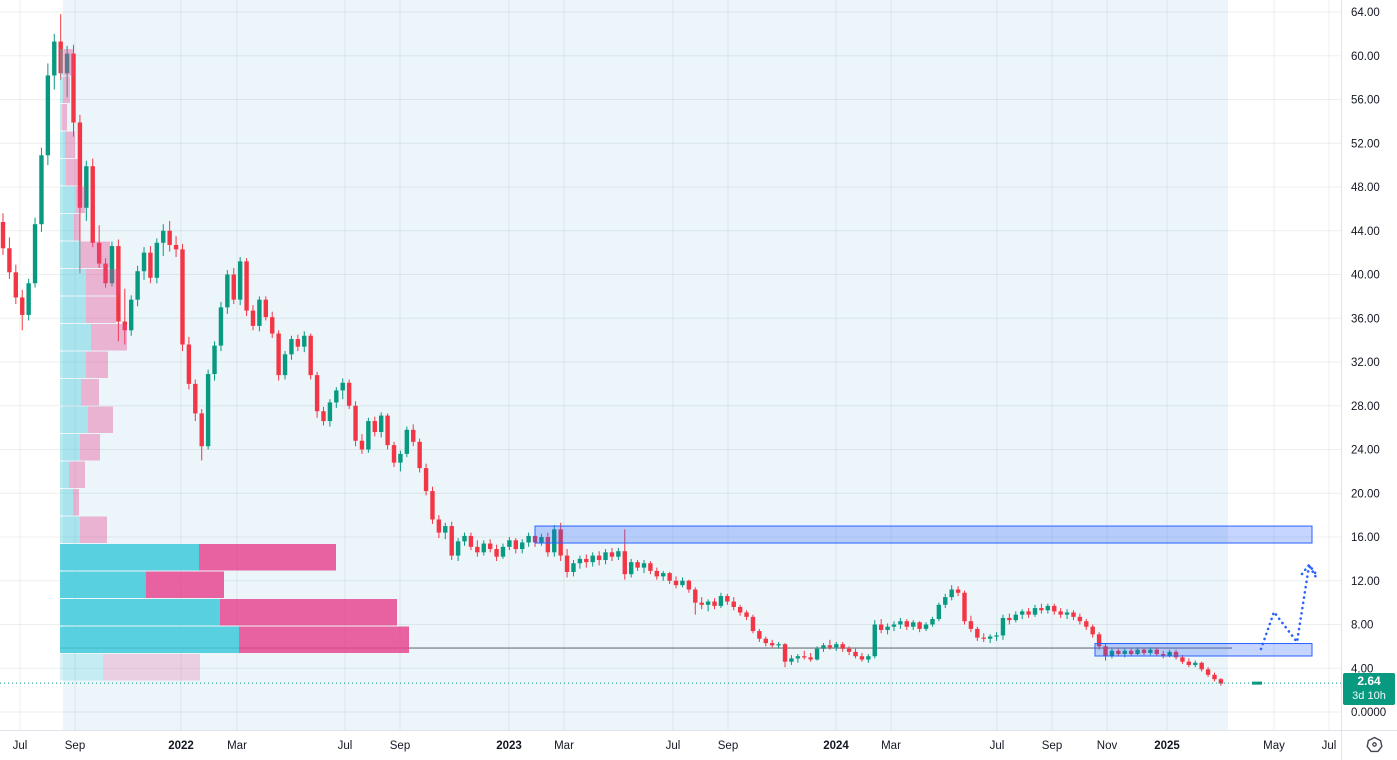 The height and width of the screenshot is (760, 1397). What do you see at coordinates (1365, 188) in the screenshot?
I see `price-tick-label: 48.00` at bounding box center [1365, 188].